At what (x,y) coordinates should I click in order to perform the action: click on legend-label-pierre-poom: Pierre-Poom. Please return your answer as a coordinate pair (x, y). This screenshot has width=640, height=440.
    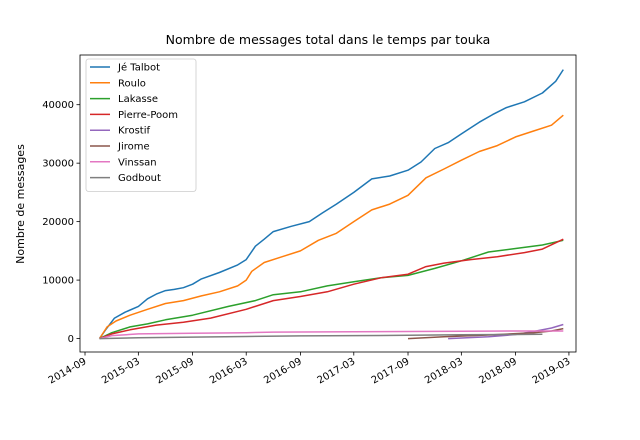
    Looking at the image, I should click on (148, 115).